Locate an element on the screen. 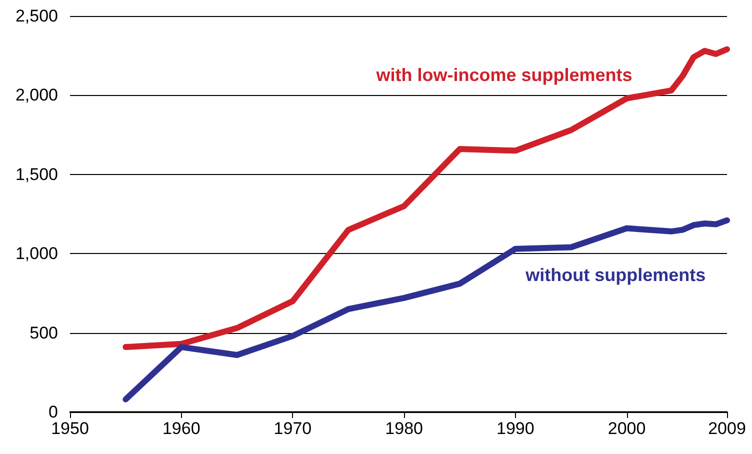 The image size is (752, 454). y-tick-label: 2,500 is located at coordinates (36, 16).